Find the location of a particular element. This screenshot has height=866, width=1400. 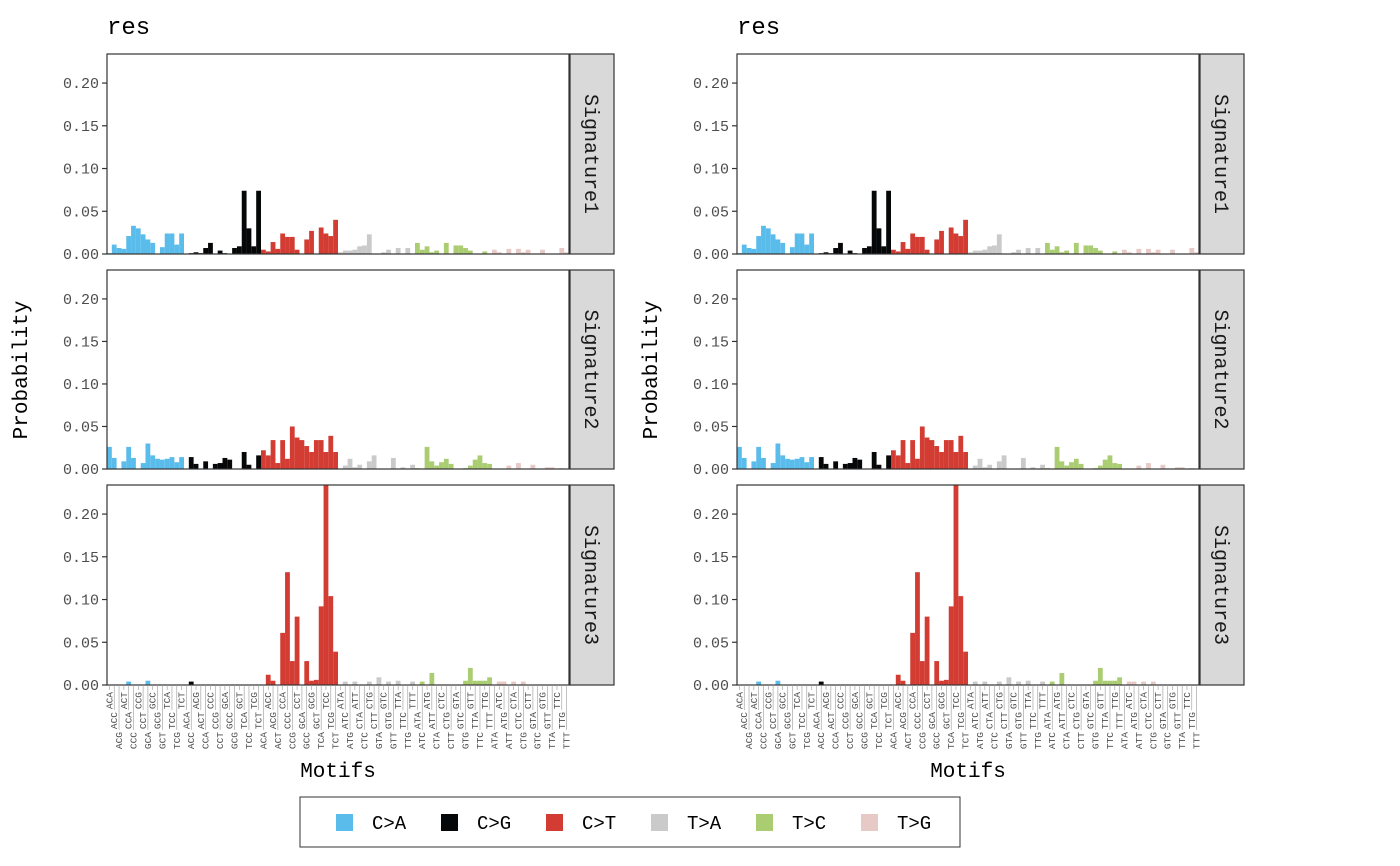

x-tick-label: ATC is located at coordinates (345, 720).